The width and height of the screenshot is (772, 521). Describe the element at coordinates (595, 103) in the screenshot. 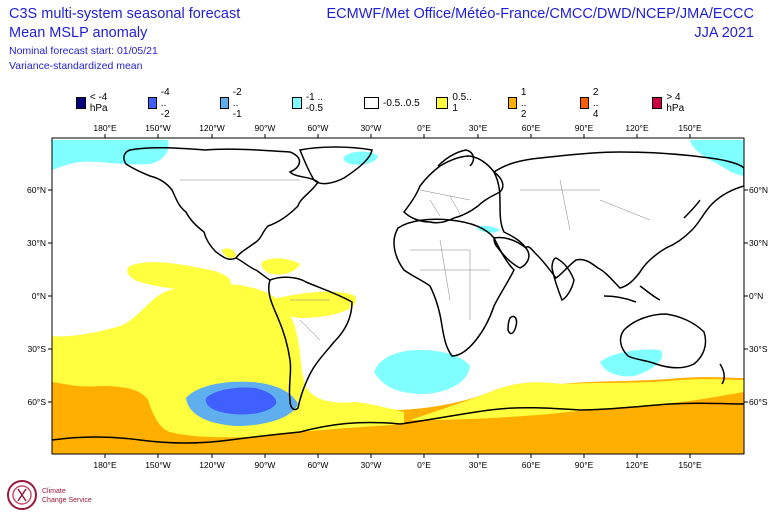

I see `legend-label: 2 .. 4` at that location.